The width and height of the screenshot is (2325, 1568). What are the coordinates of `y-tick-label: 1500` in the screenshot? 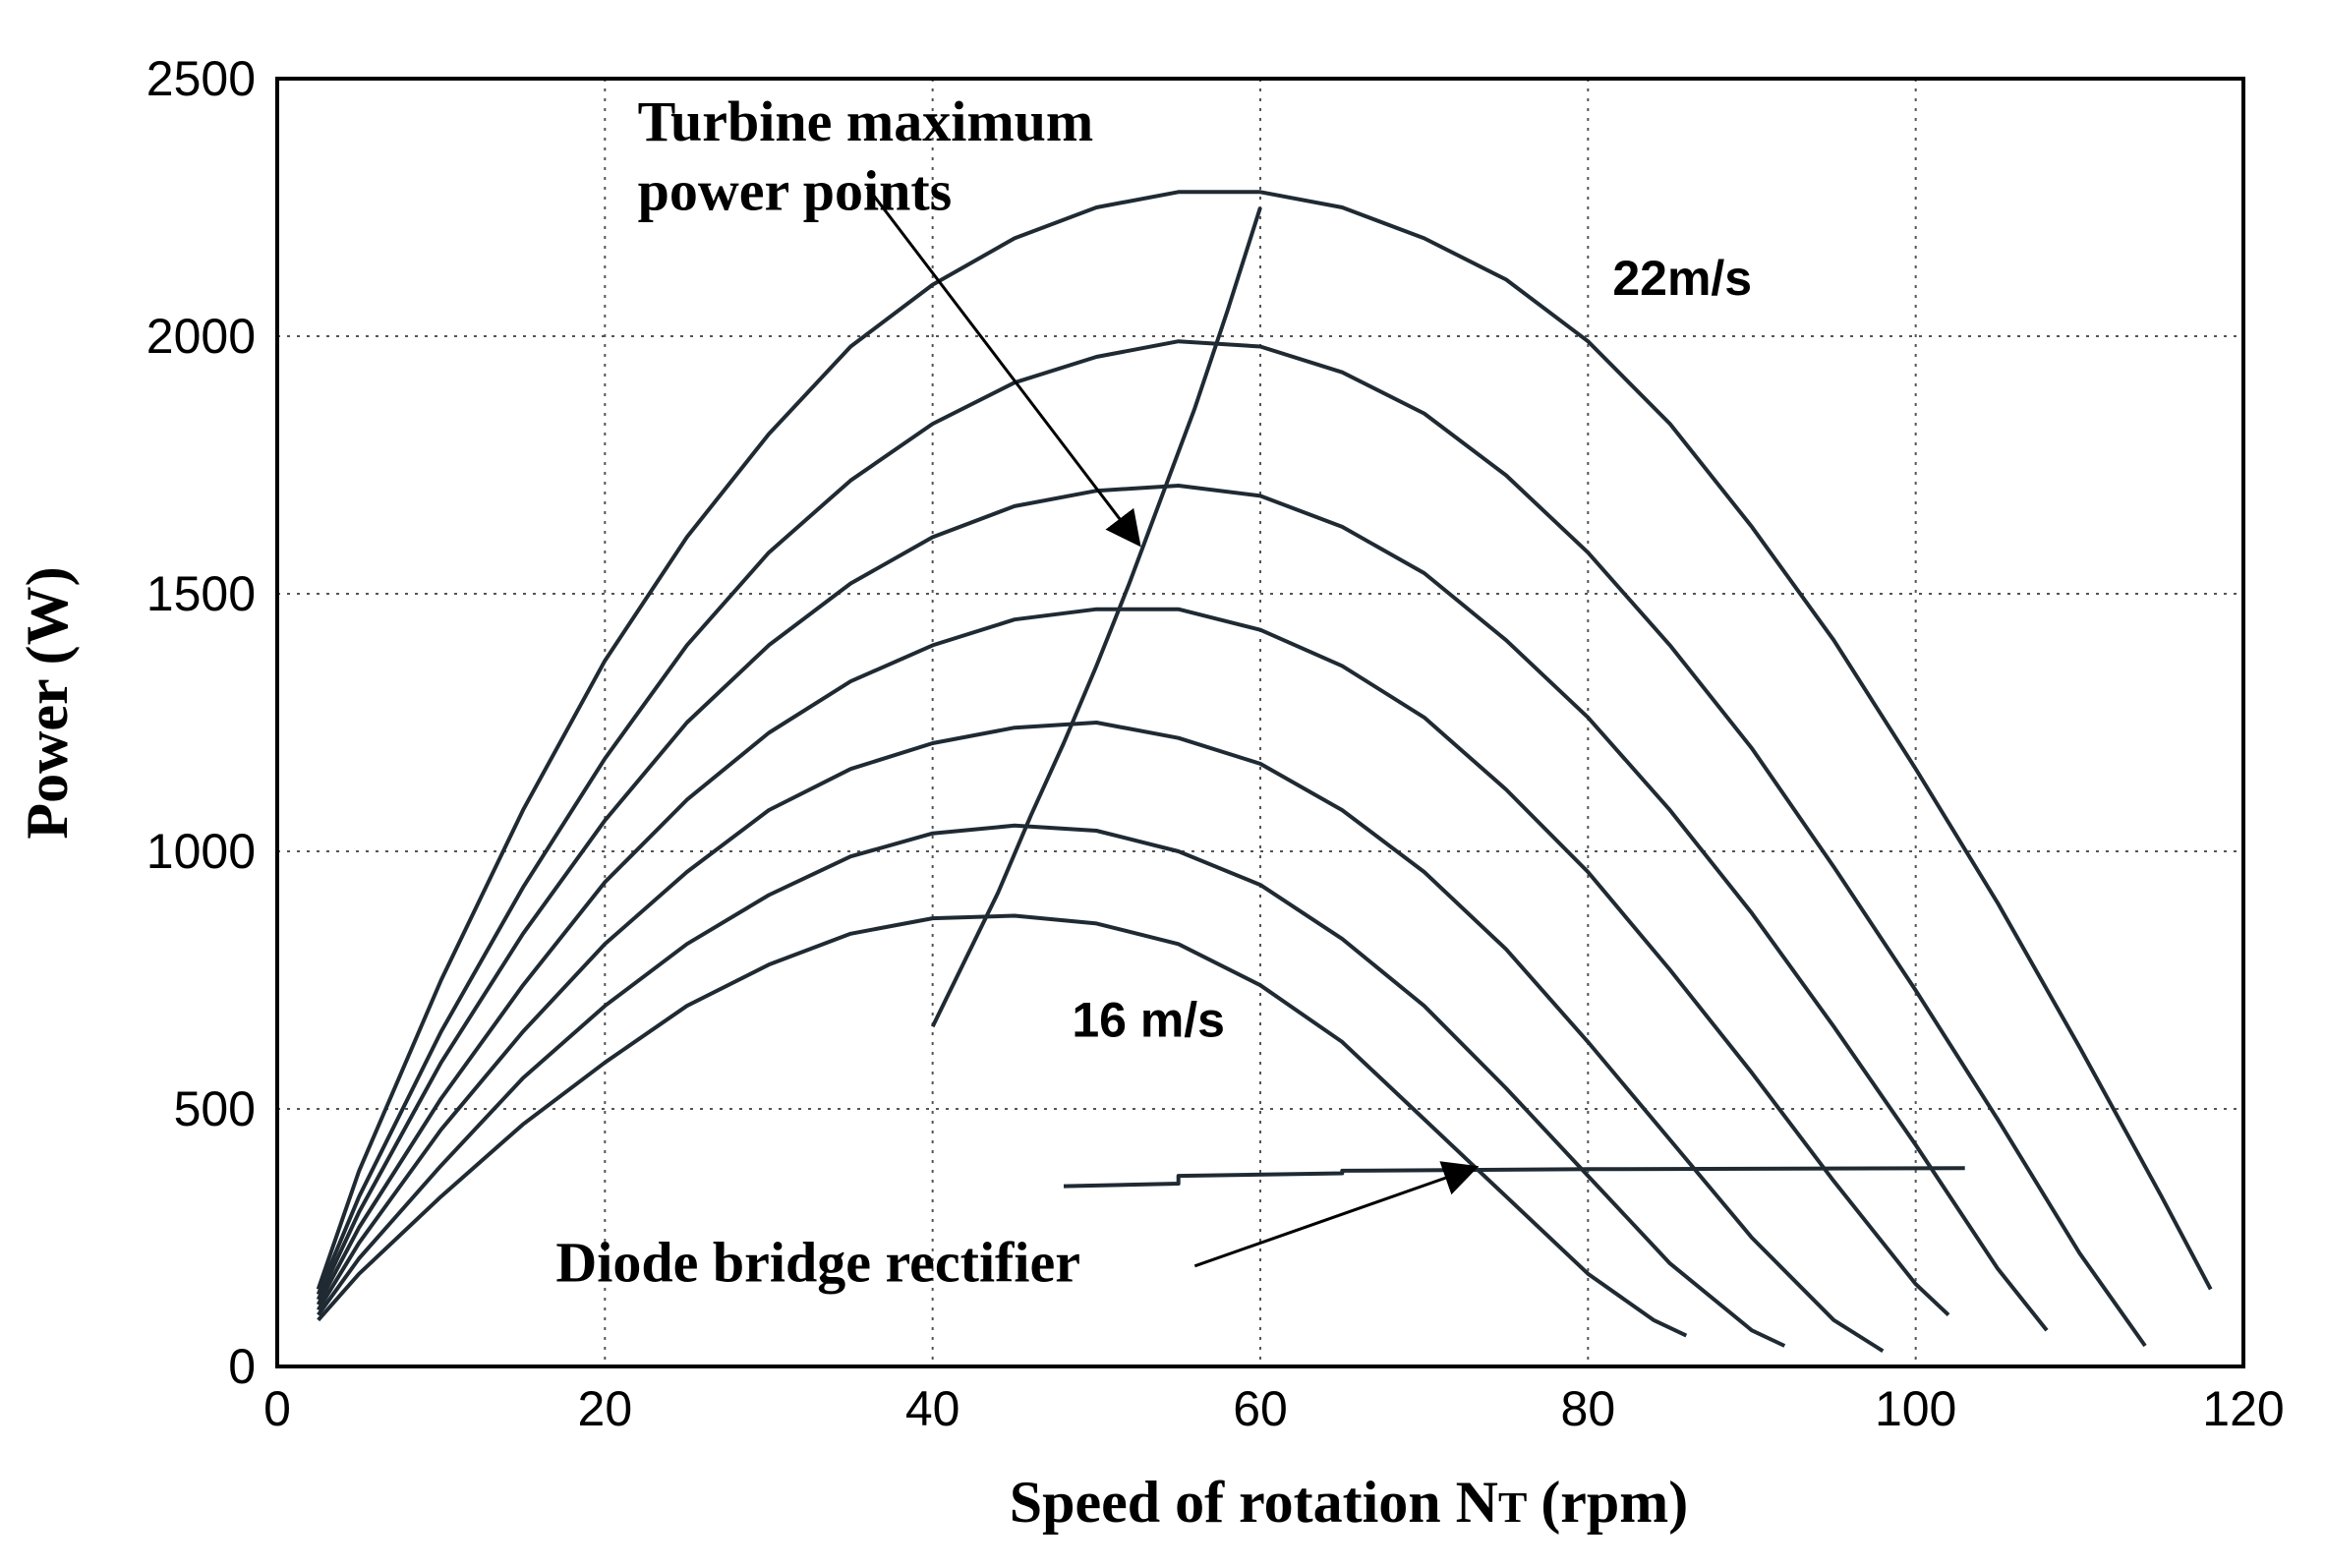 It's located at (201, 593).